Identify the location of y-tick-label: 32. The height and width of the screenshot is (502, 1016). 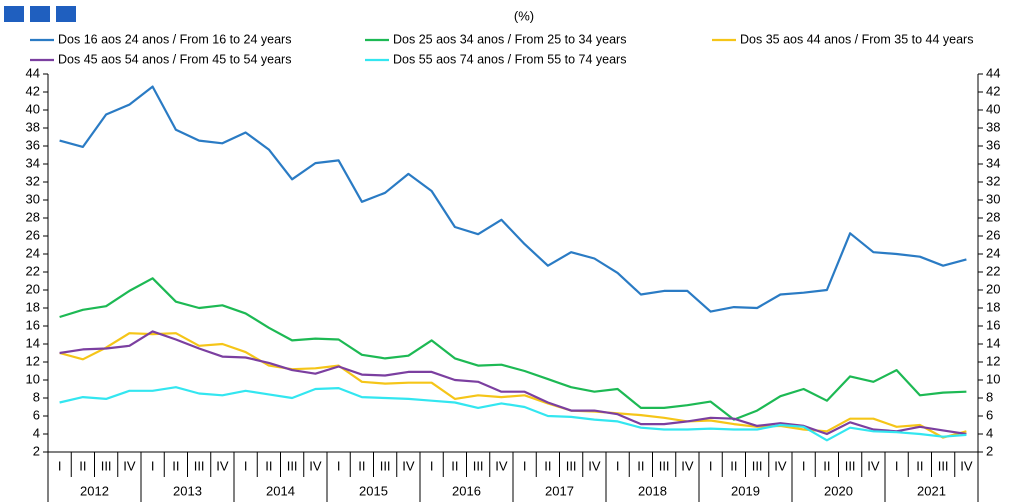
(33, 180).